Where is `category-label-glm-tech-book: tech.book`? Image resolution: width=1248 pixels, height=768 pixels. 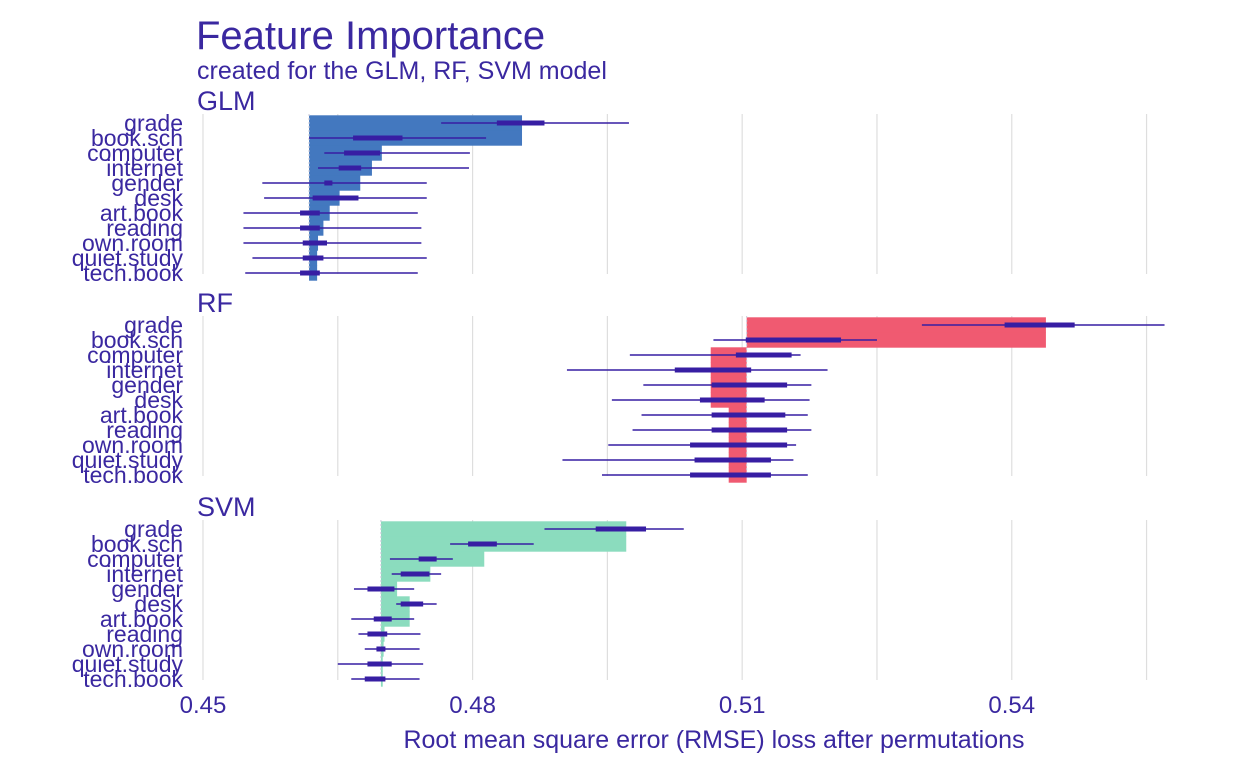 category-label-glm-tech-book: tech.book is located at coordinates (133, 273).